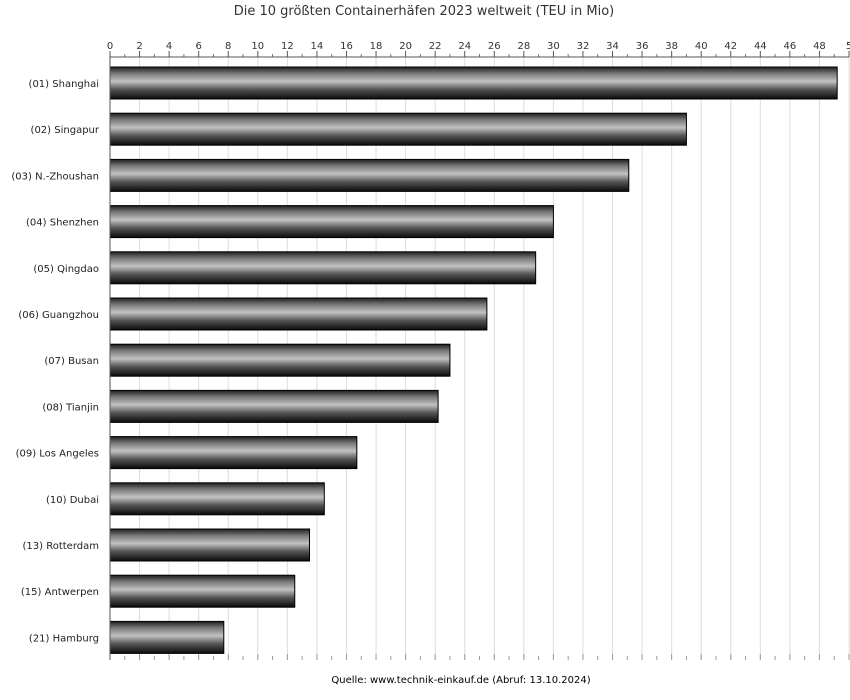 Image resolution: width=850 pixels, height=700 pixels. Describe the element at coordinates (64, 638) in the screenshot. I see `category-label: (21) Hamburg` at that location.